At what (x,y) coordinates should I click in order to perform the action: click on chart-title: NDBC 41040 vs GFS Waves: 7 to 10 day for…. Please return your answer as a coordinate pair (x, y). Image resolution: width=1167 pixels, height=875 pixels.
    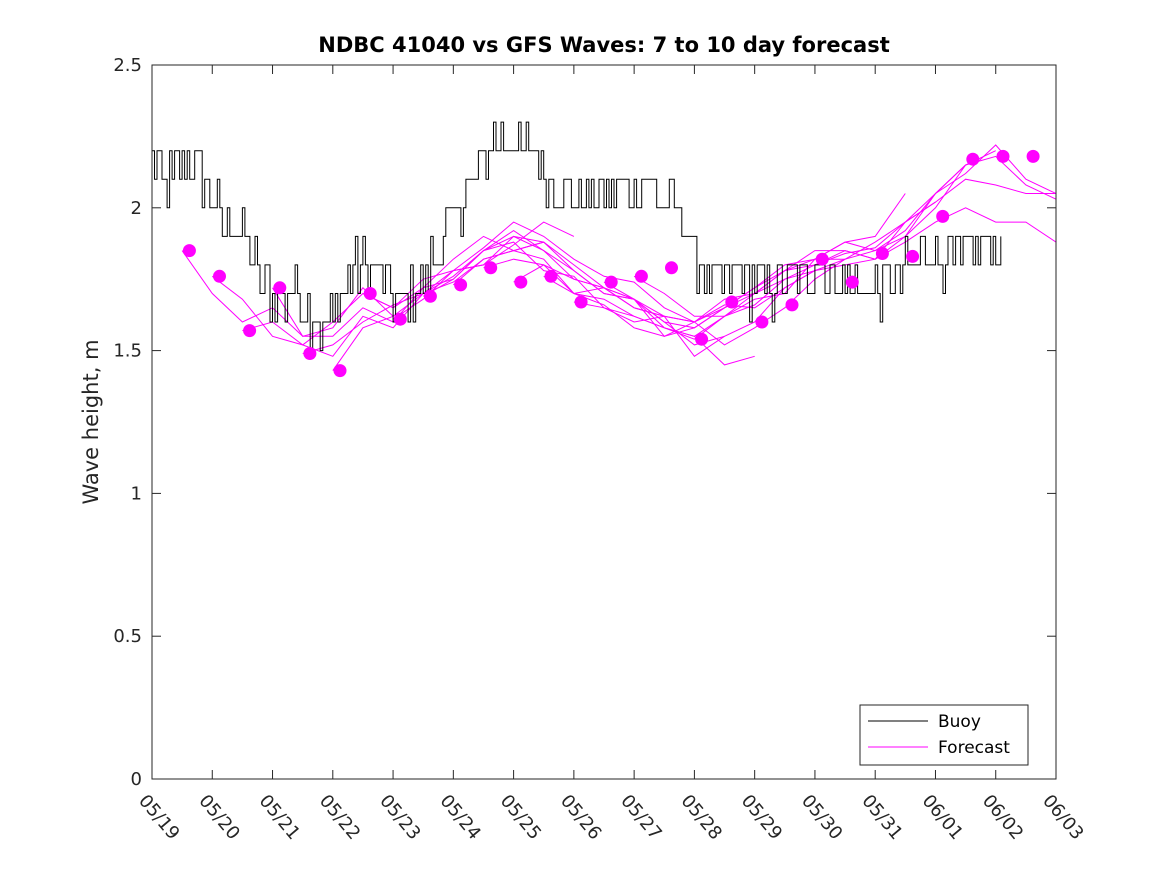
    Looking at the image, I should click on (603, 45).